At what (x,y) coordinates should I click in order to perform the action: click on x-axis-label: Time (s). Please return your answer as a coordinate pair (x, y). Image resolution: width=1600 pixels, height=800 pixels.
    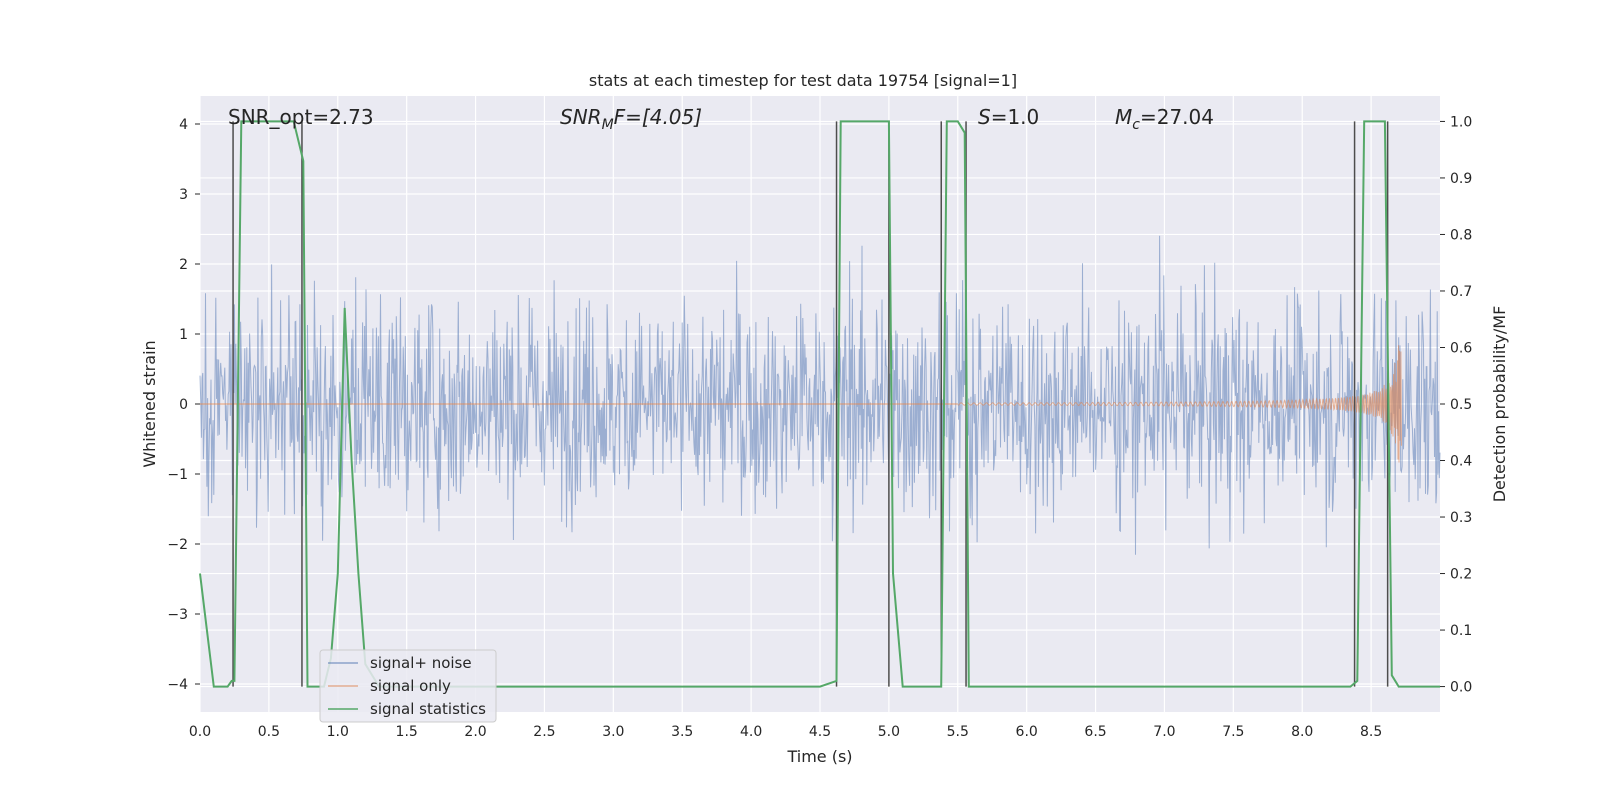
    Looking at the image, I should click on (819, 756).